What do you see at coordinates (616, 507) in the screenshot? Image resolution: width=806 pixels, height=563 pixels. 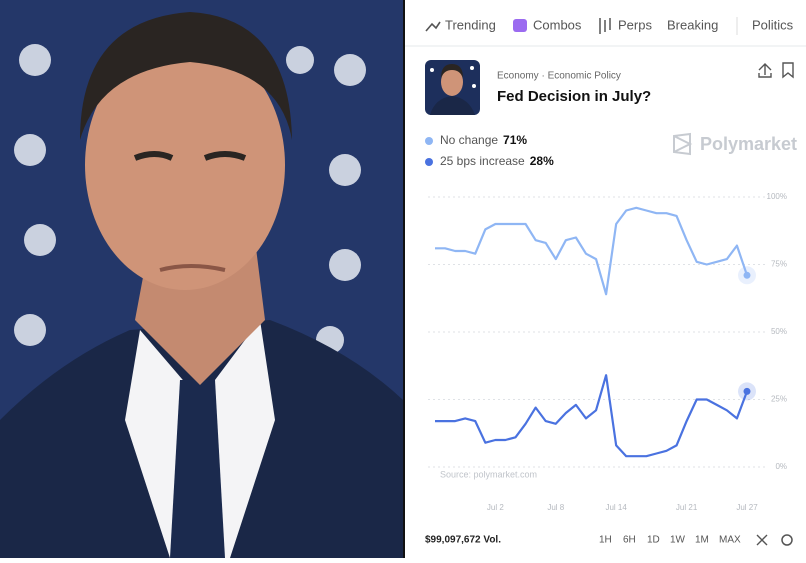 I see `x-tick-label: Jul 14` at bounding box center [616, 507].